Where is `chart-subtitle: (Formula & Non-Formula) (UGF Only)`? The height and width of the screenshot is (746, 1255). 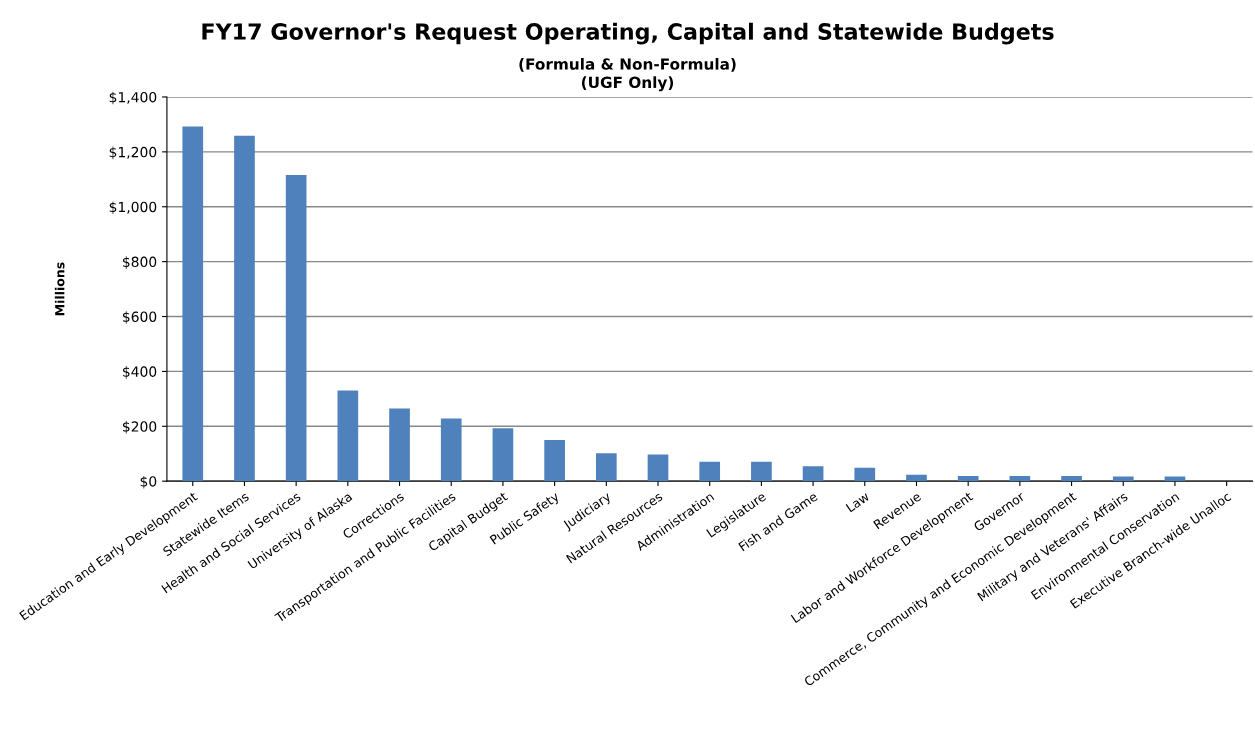
chart-subtitle: (Formula & Non-Formula) (UGF Only) is located at coordinates (627, 75).